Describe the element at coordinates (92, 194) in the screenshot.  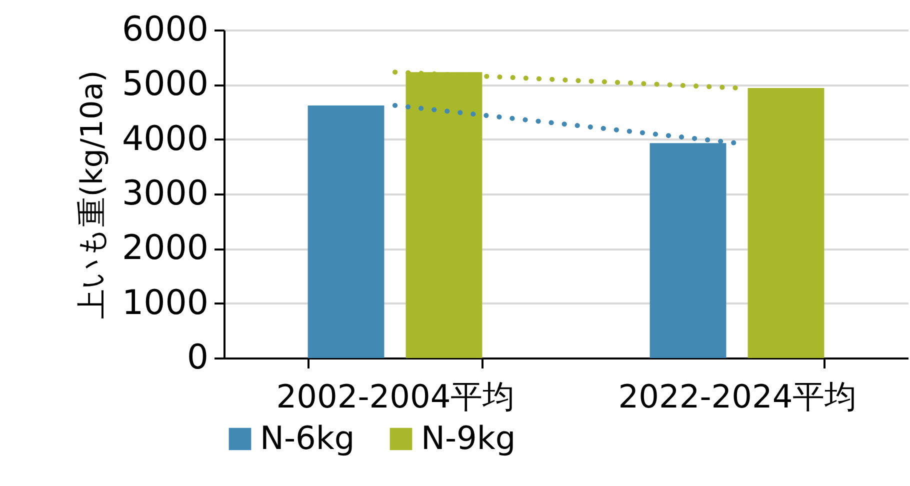
I see `y-axis-title: 上いも重(kg/10a)` at that location.